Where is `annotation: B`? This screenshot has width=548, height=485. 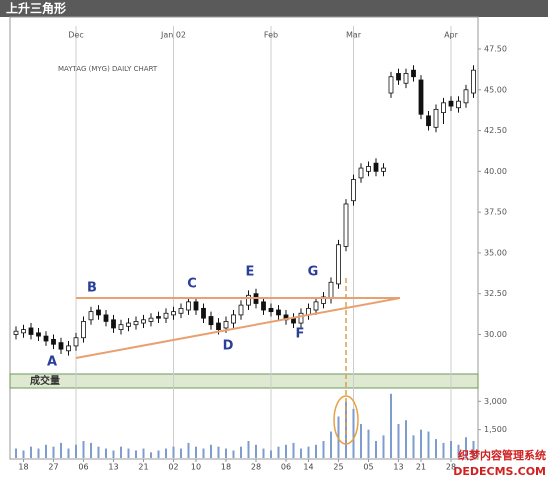 annotation: B is located at coordinates (92, 288).